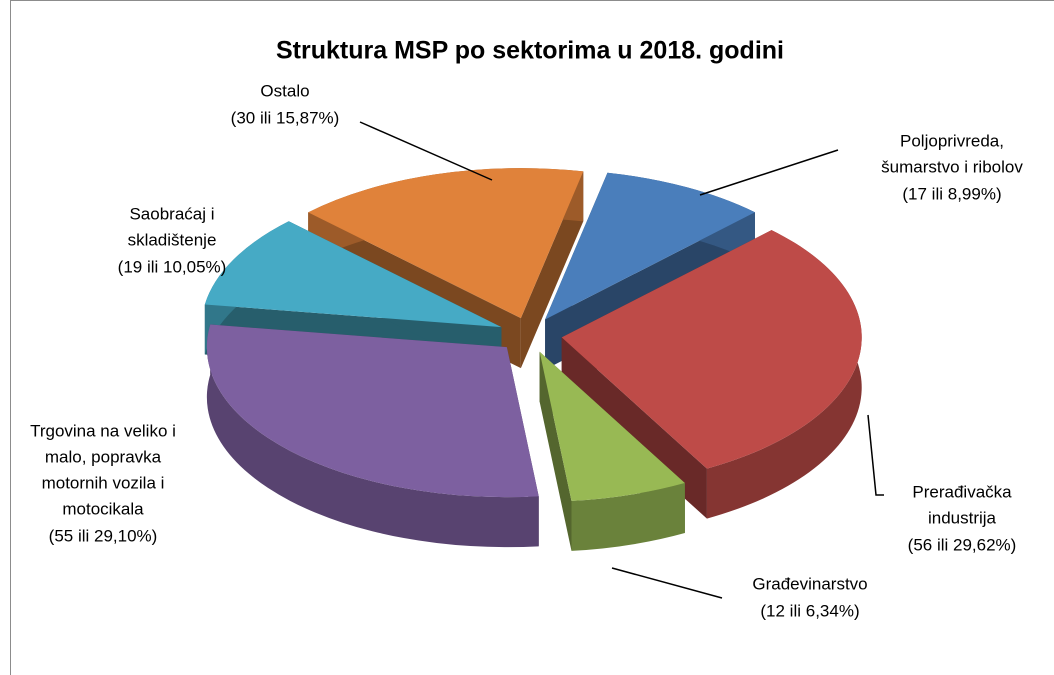 This screenshot has width=1054, height=675. Describe the element at coordinates (809, 583) in the screenshot. I see `slice-label: Građevinarstvo` at that location.